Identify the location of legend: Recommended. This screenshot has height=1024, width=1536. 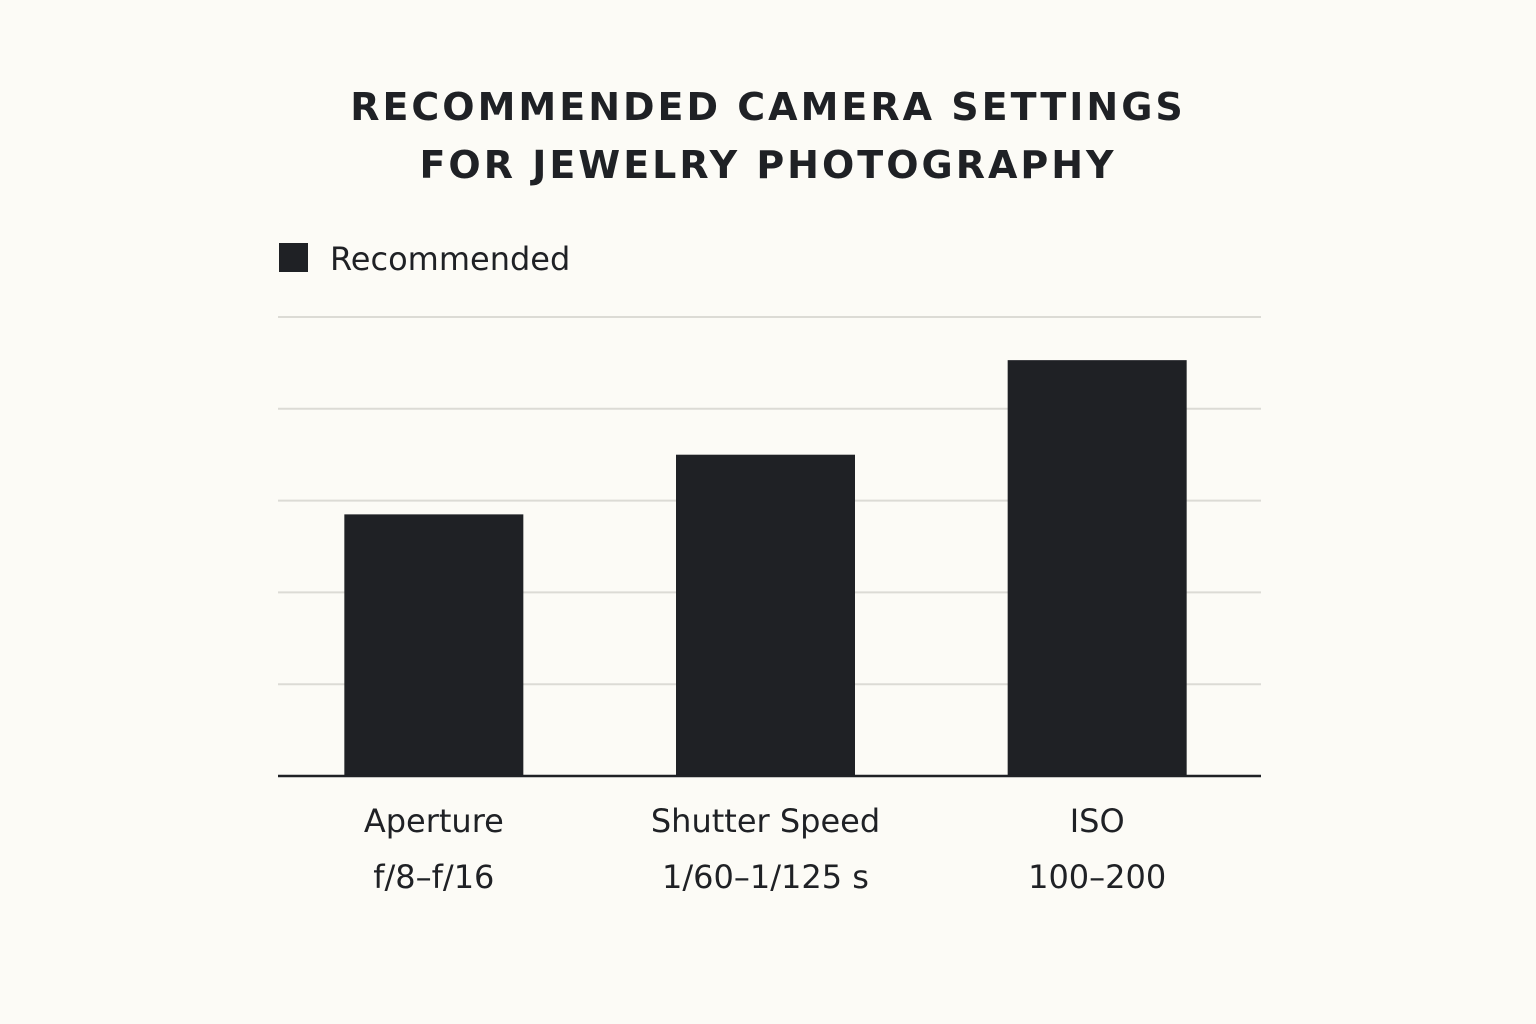
(424, 259).